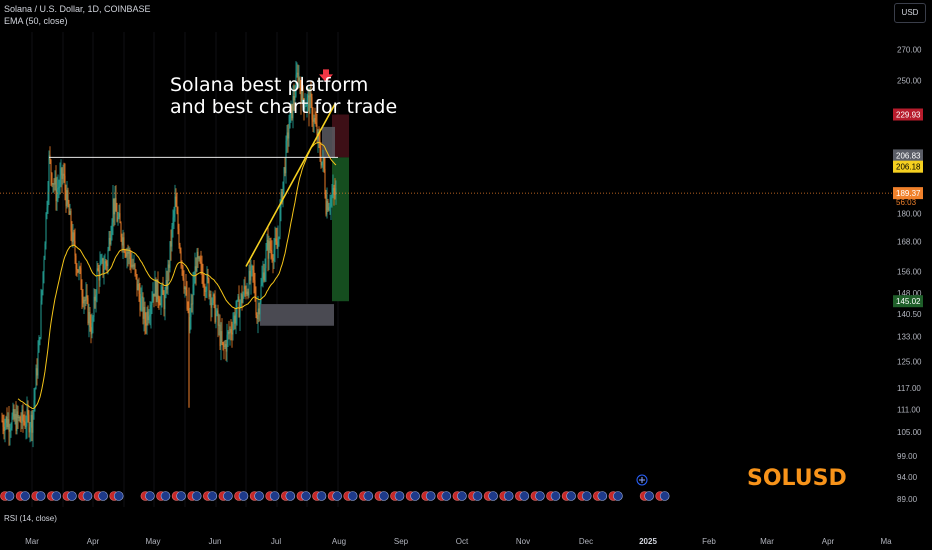  Describe the element at coordinates (401, 541) in the screenshot. I see `x-tick-label: Sep` at that location.